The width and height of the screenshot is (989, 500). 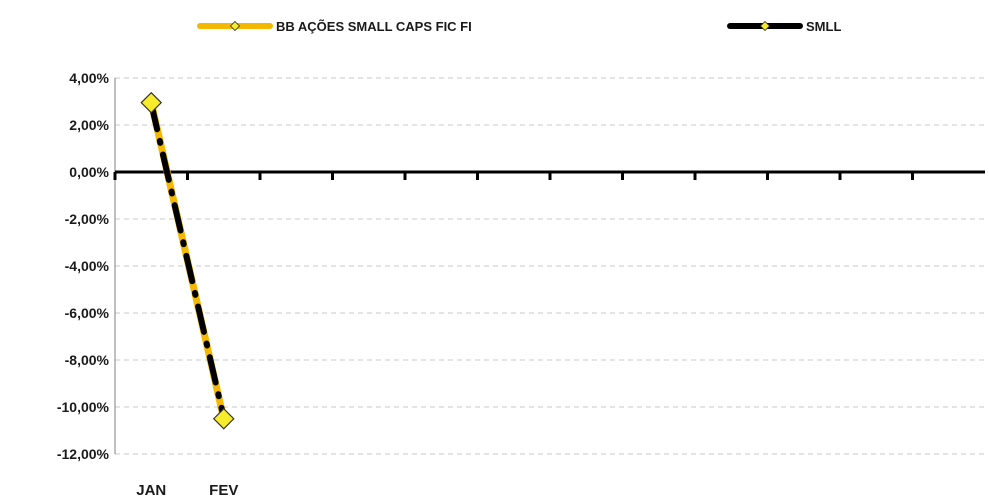 I want to click on legend-item: SMLL, so click(x=784, y=26).